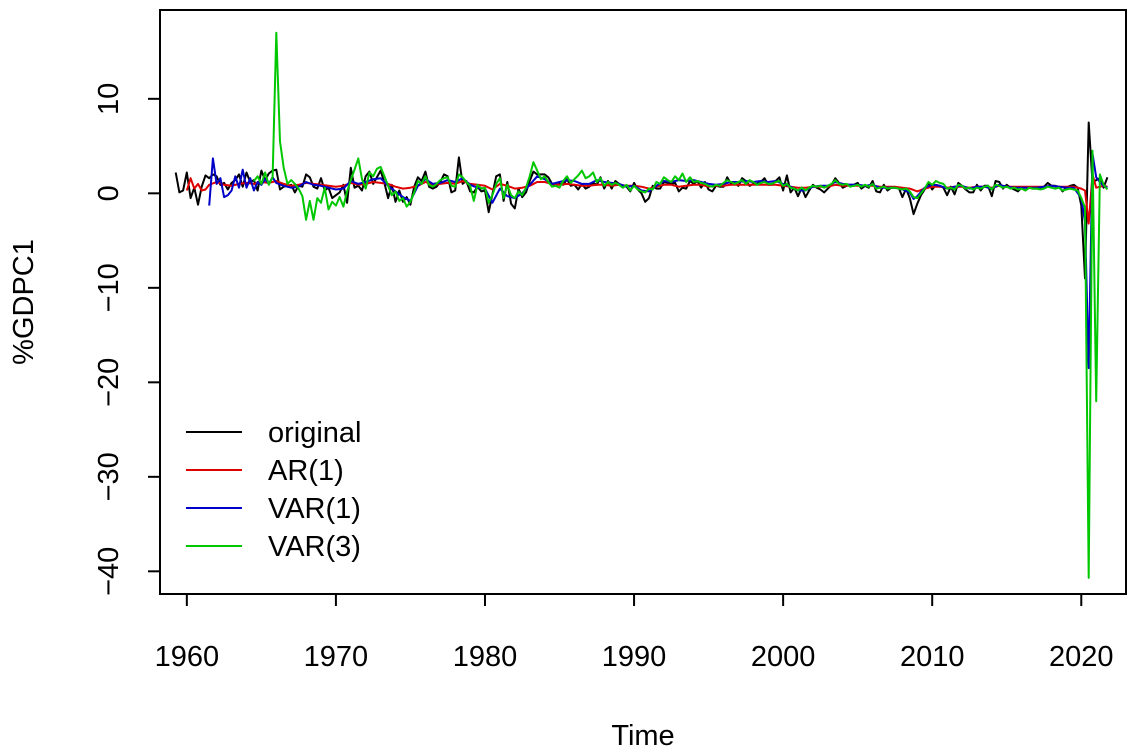 The height and width of the screenshot is (755, 1144). I want to click on x-tick-label: 1990, so click(634, 657).